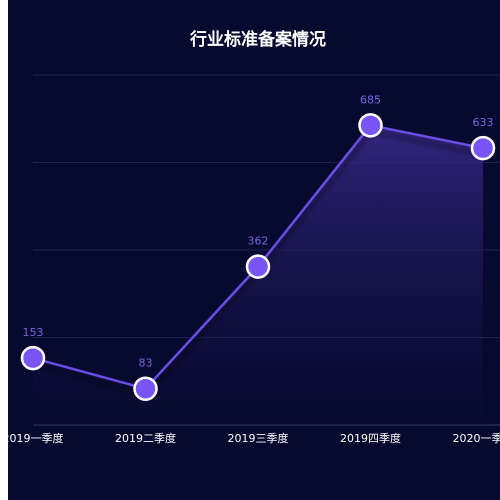 This screenshot has width=500, height=500. Describe the element at coordinates (483, 122) in the screenshot. I see `data-label: 633` at that location.